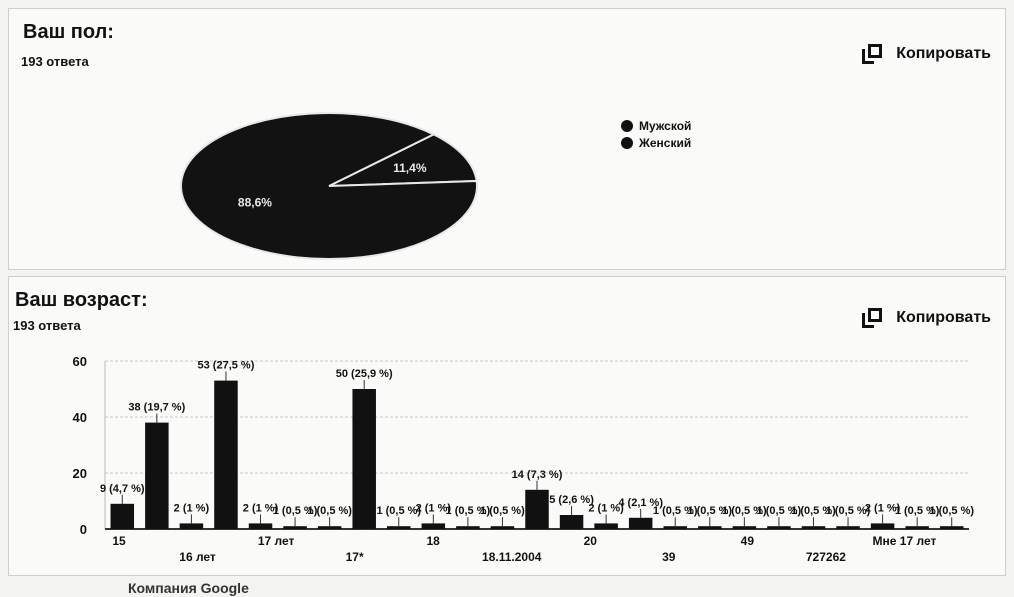 The width and height of the screenshot is (1014, 597). I want to click on bar-value-label-17: 1 (0,5 %), so click(709, 511).